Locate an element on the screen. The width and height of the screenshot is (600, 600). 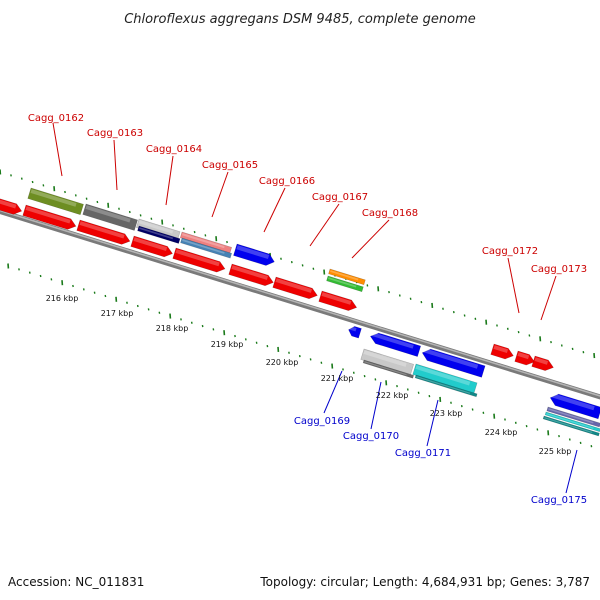
scale-tick-label: 217 kbp is located at coordinates (117, 313).